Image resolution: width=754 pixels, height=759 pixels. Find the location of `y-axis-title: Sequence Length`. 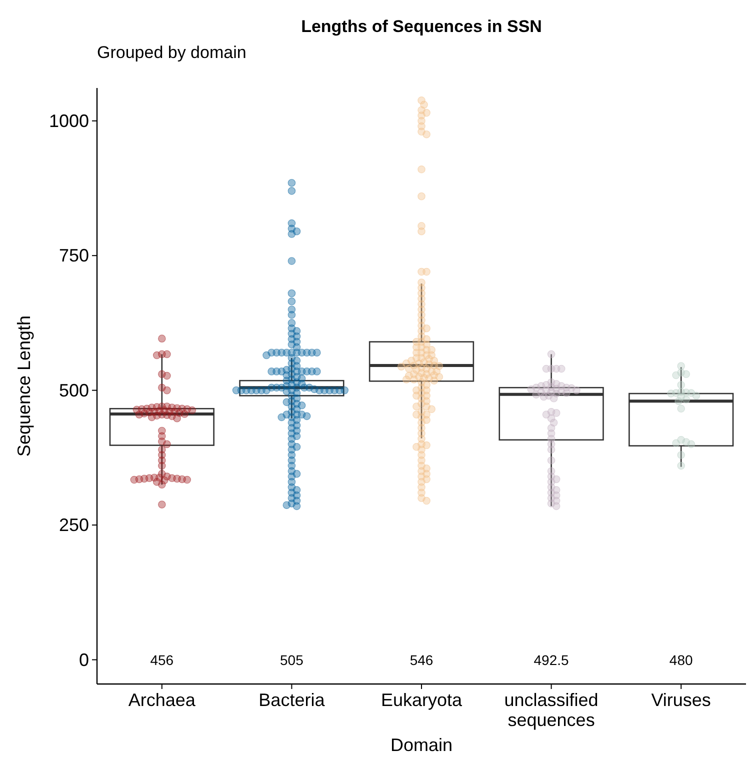

y-axis-title: Sequence Length is located at coordinates (24, 386).